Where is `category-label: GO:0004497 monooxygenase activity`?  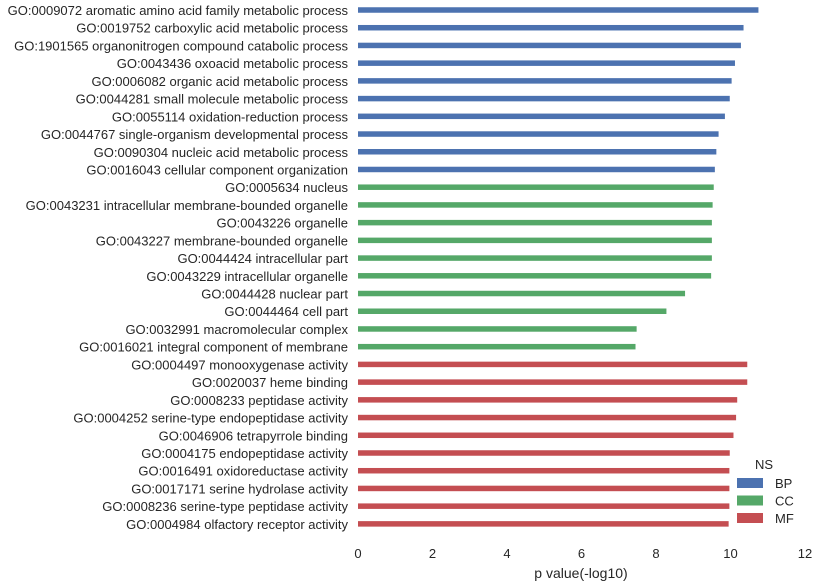
category-label: GO:0004497 monooxygenase activity is located at coordinates (239, 364).